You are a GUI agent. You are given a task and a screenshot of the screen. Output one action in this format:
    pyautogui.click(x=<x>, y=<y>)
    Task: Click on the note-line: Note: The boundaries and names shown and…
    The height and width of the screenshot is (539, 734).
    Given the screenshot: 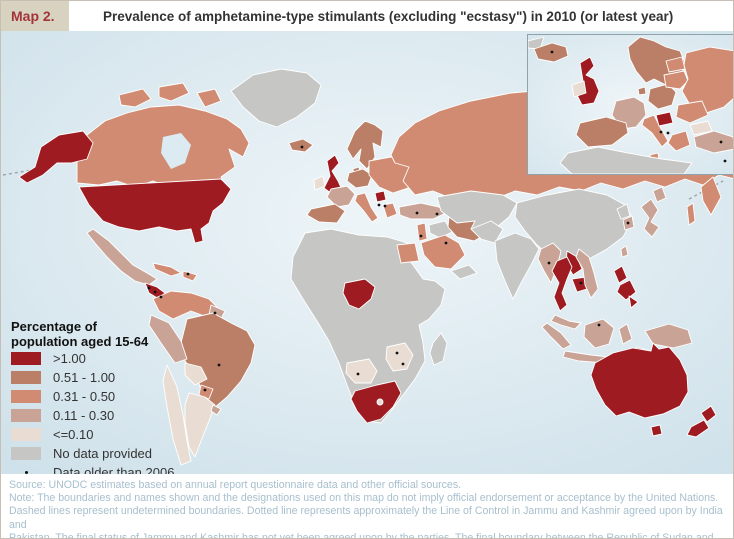 What is the action you would take?
    pyautogui.click(x=364, y=498)
    